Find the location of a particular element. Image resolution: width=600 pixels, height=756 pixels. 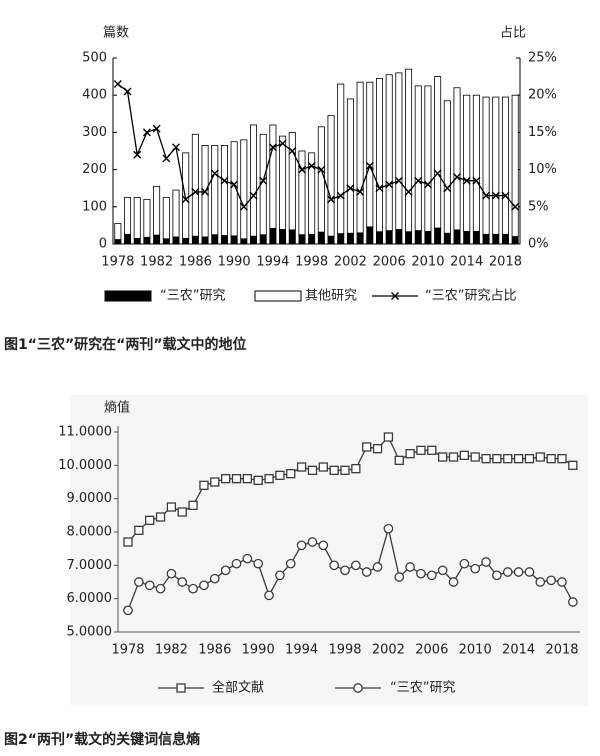

x-tick-label: 2014 is located at coordinates (518, 650).